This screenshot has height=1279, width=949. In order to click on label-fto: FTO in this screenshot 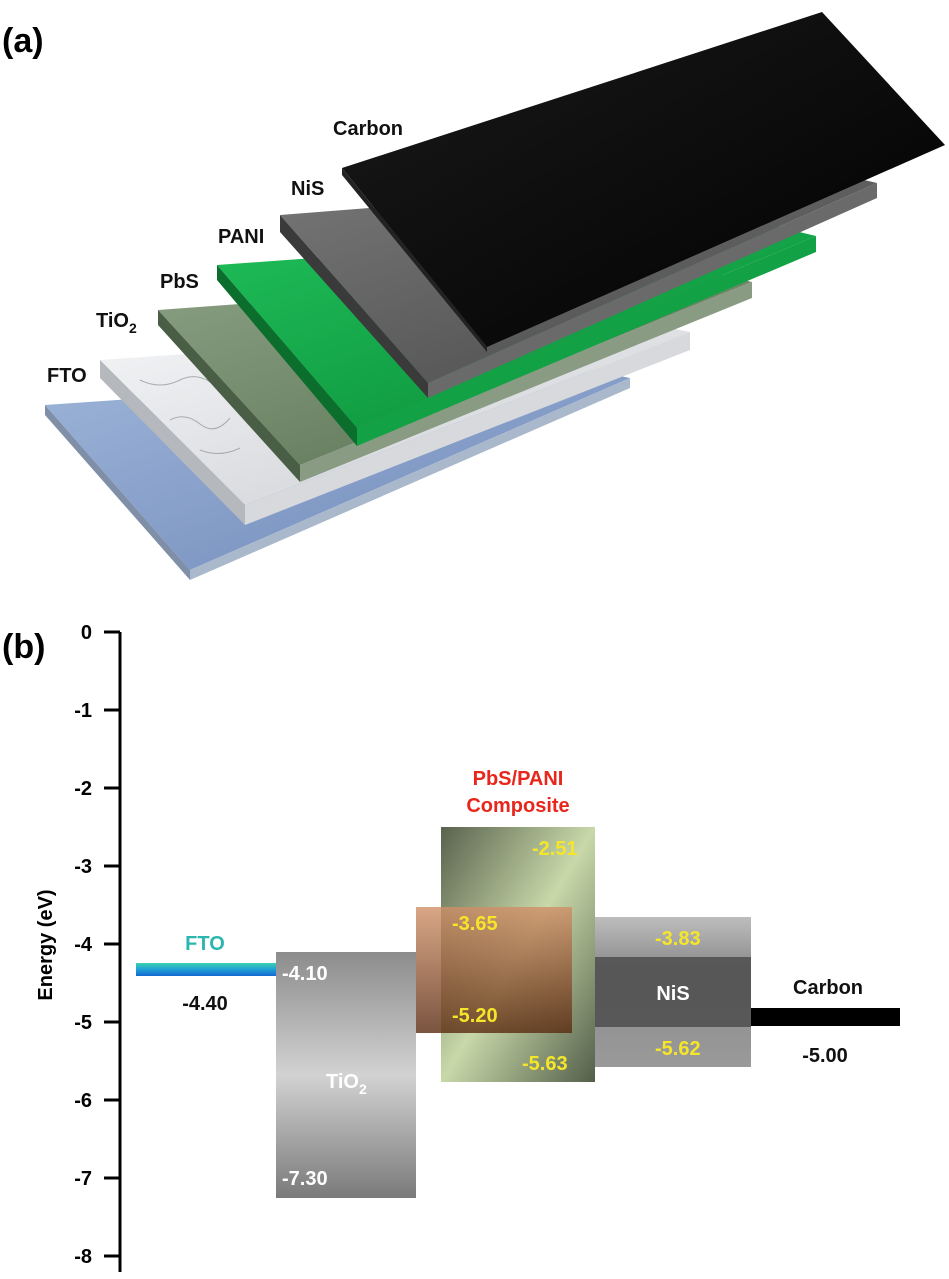, I will do `click(67, 376)`.